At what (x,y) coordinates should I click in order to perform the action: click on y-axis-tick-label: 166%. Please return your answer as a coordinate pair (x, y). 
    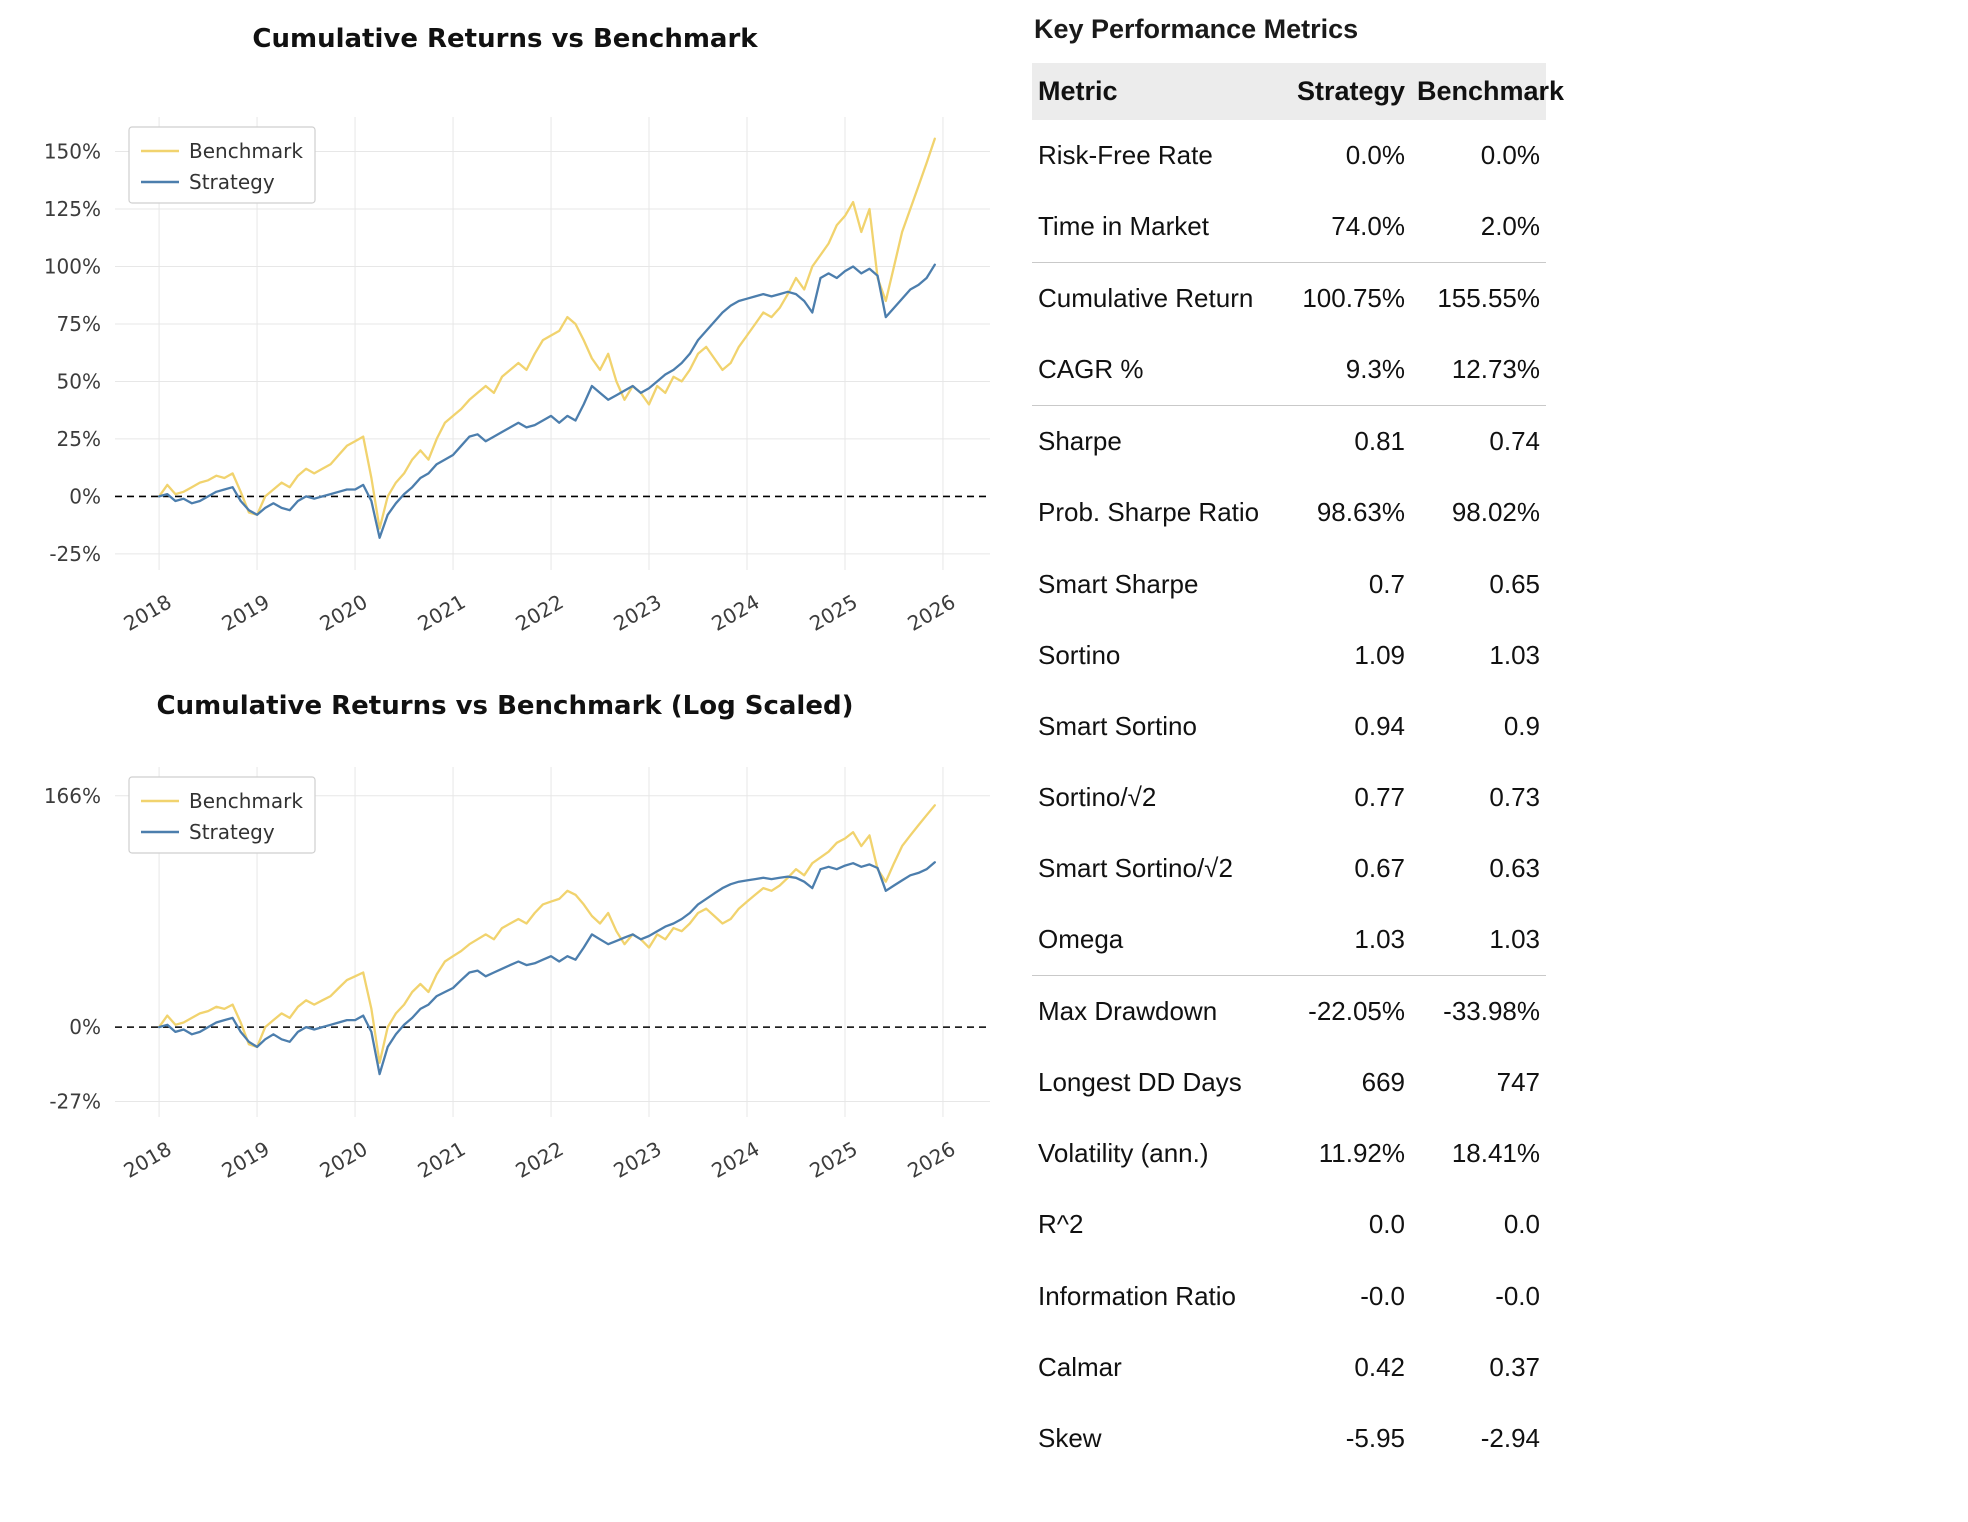
    Looking at the image, I should click on (72, 796).